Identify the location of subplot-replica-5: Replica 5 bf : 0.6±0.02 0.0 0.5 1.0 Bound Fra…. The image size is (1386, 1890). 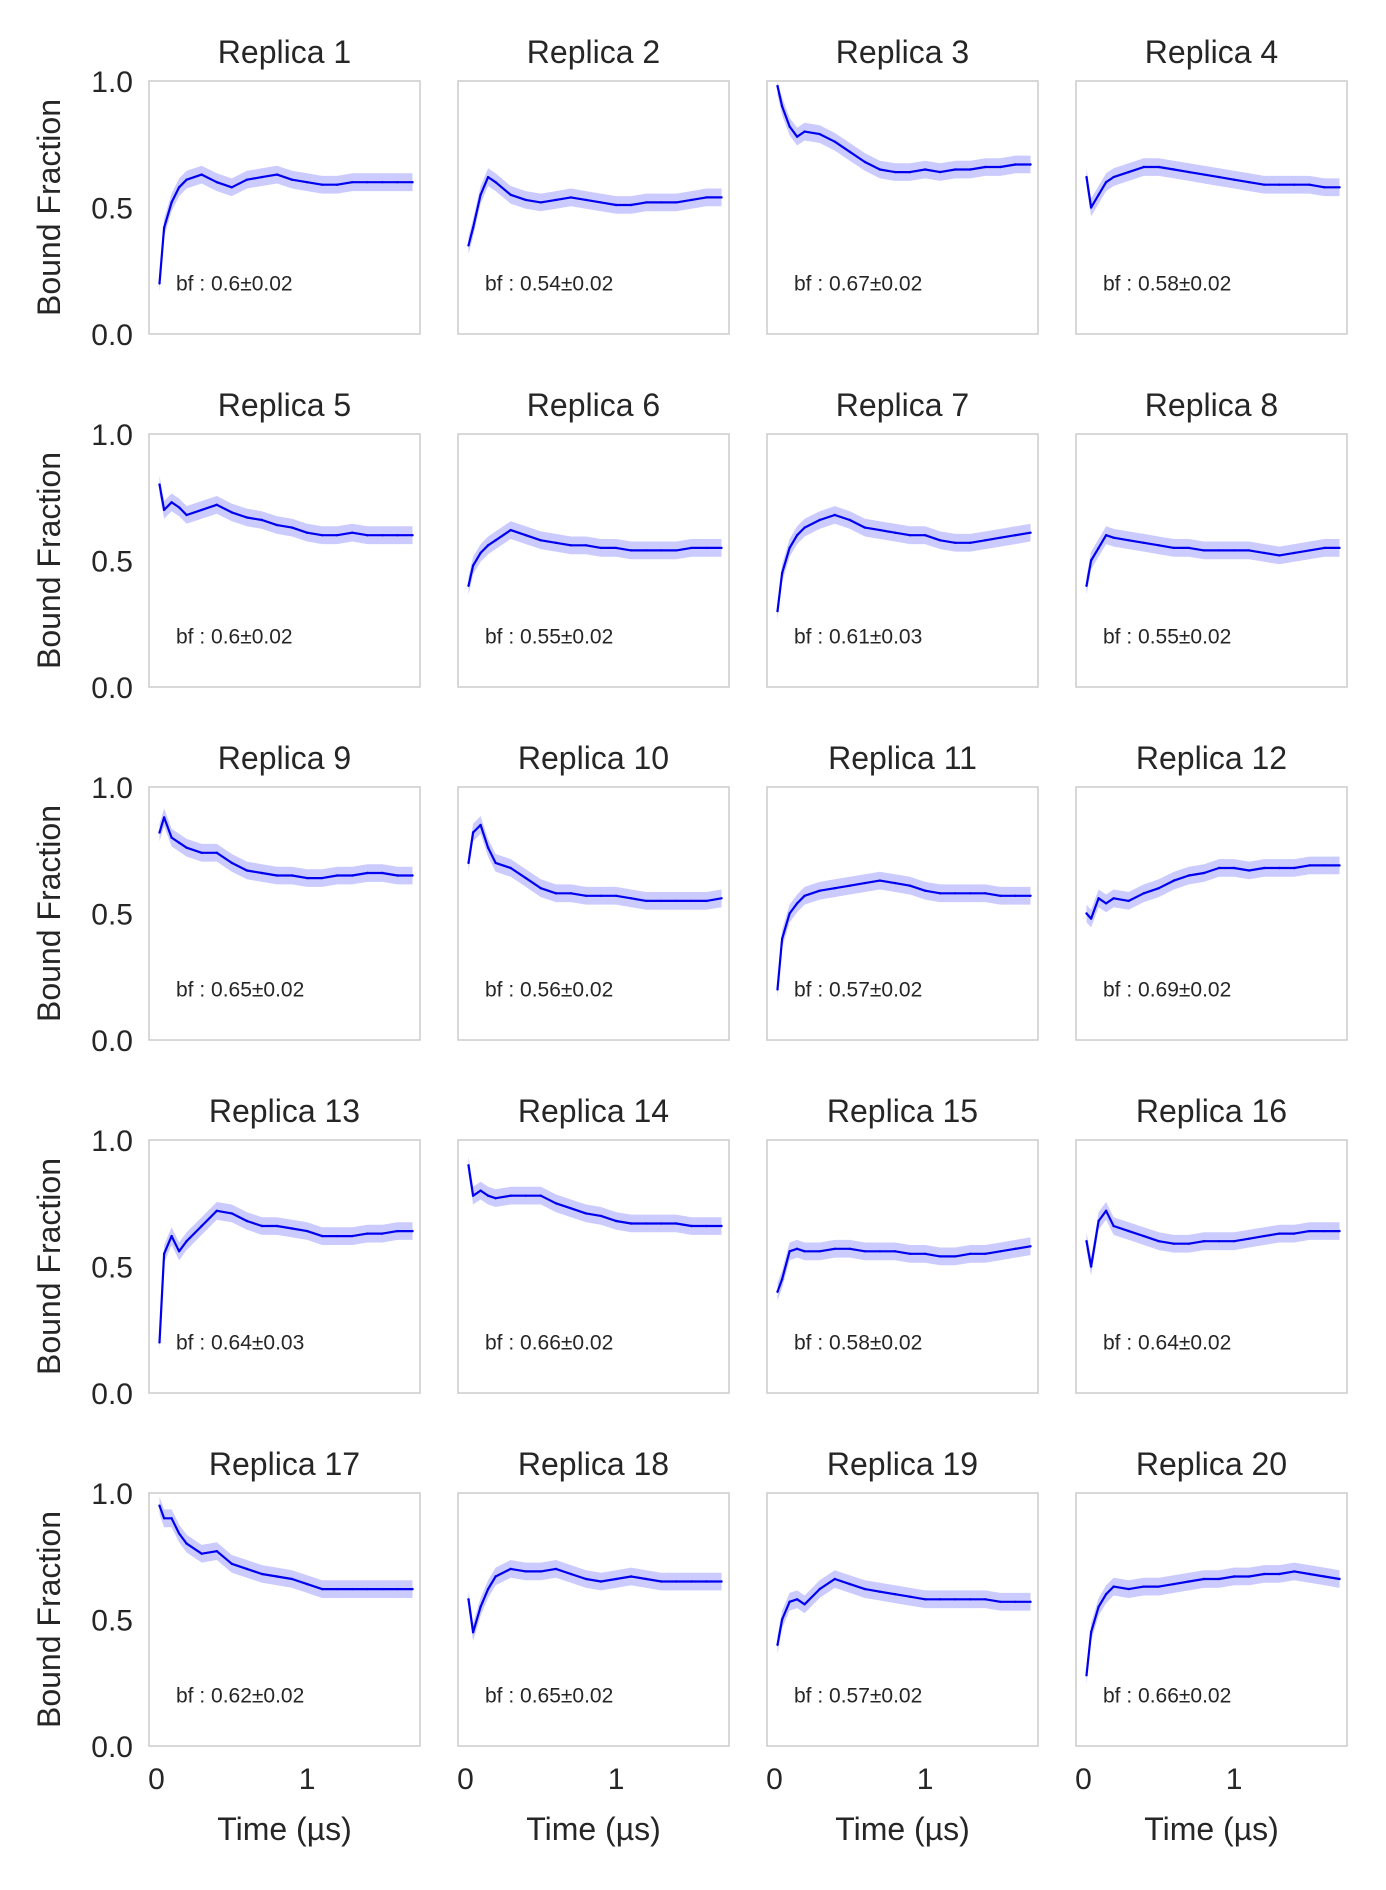
(226, 546).